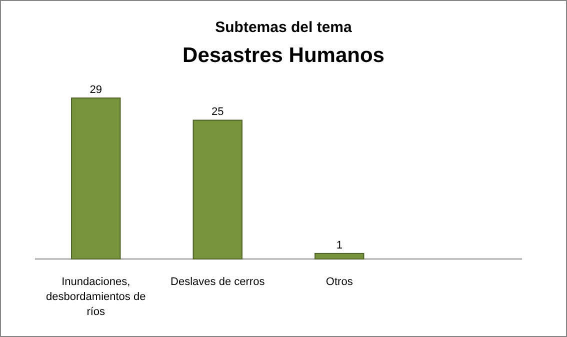  Describe the element at coordinates (96, 297) in the screenshot. I see `x-tick-label: Inundaciones, desbordamientos de ríos` at that location.